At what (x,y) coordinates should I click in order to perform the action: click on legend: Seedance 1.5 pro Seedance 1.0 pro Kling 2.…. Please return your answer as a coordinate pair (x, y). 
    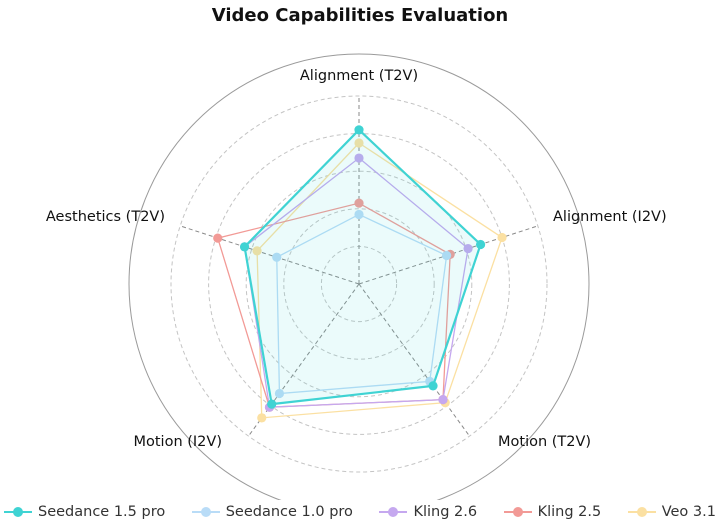
    Looking at the image, I should click on (360, 512).